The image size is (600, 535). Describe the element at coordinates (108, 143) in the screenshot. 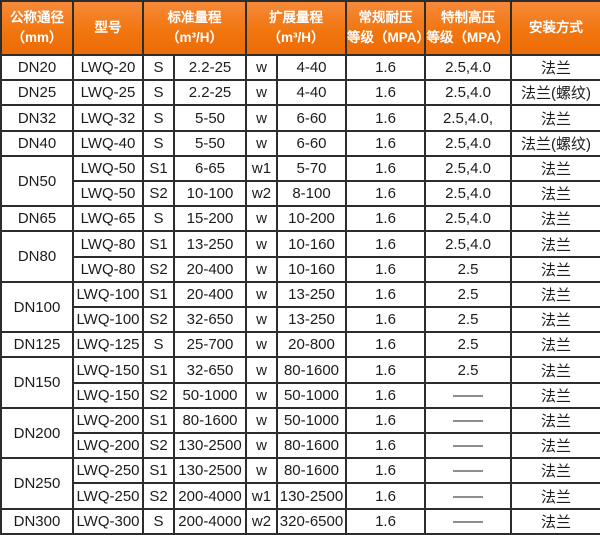

I see `model-cell: LWQ-40` at that location.